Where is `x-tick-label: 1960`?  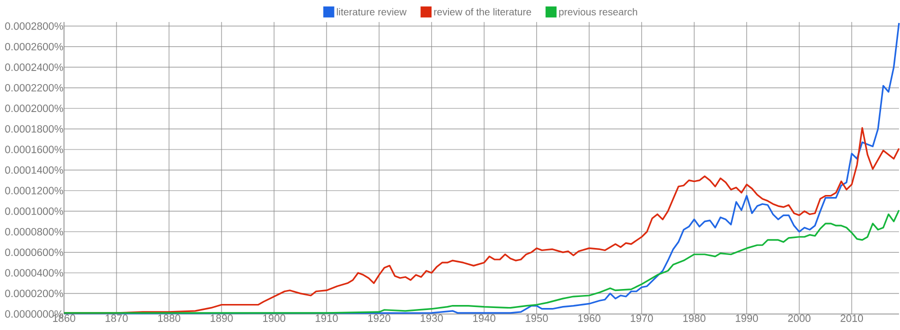
x-tick-label: 1960 is located at coordinates (589, 318).